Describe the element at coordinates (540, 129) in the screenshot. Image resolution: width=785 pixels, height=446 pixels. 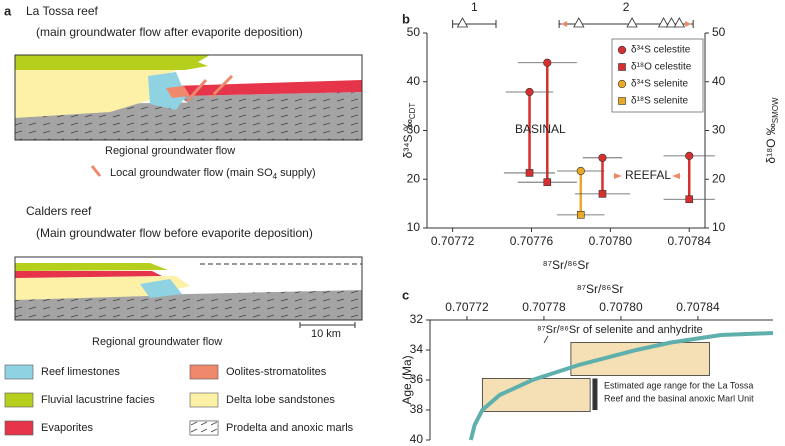
I see `annotation: BASINAL` at that location.